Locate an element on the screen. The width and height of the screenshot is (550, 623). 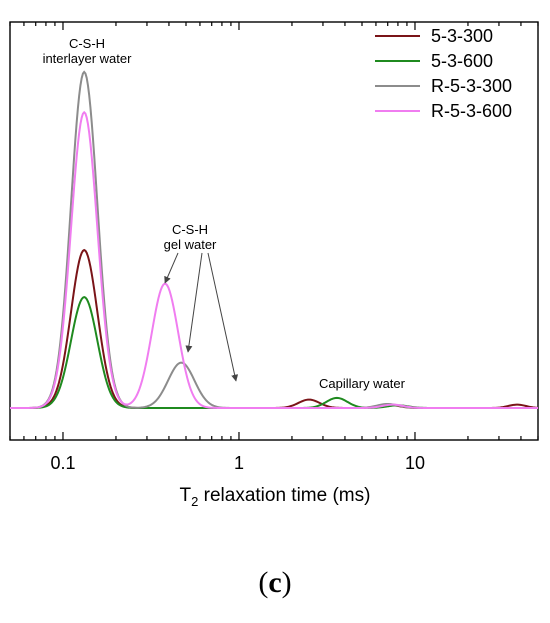
panel-label-letter: c is located at coordinates (275, 582).